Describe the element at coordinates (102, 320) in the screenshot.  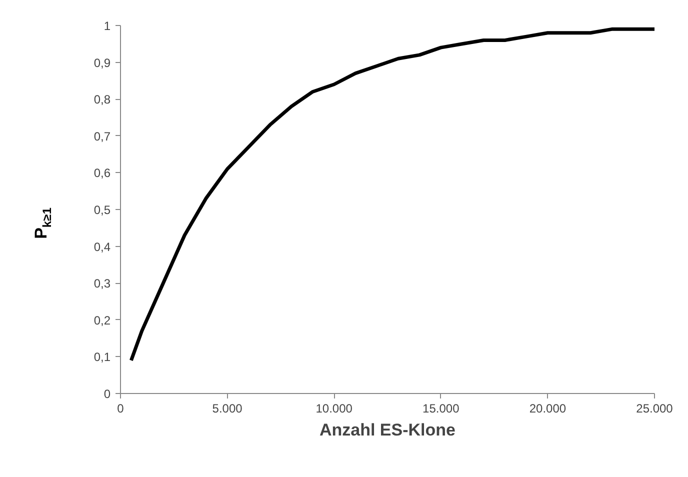
I see `y-tick-label: 0,2` at that location.